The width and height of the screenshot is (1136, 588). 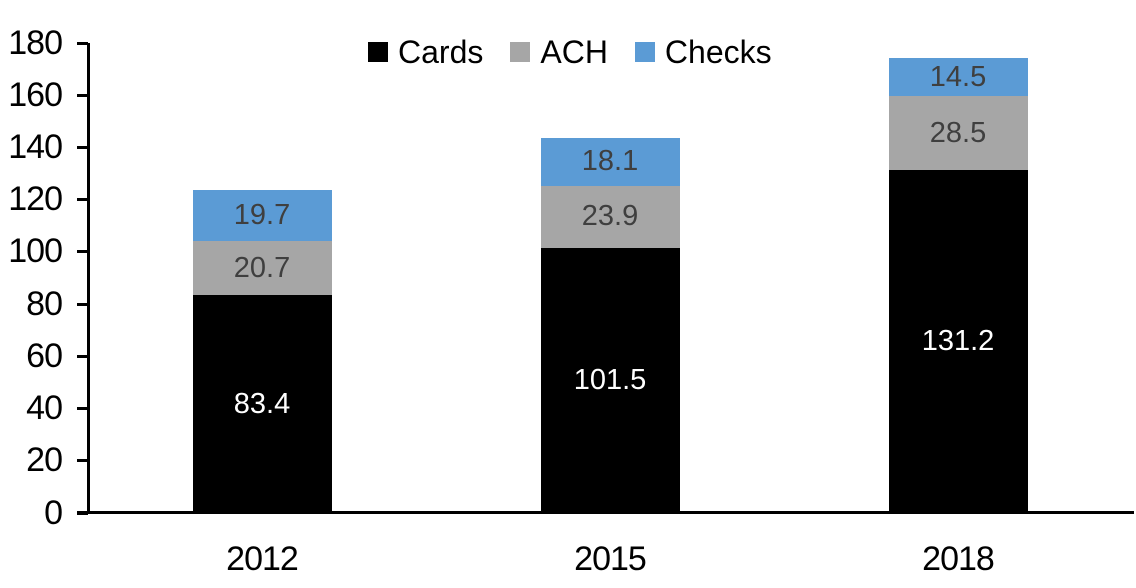 I want to click on bar-segment-cards-2018: 131.2, so click(x=958, y=341).